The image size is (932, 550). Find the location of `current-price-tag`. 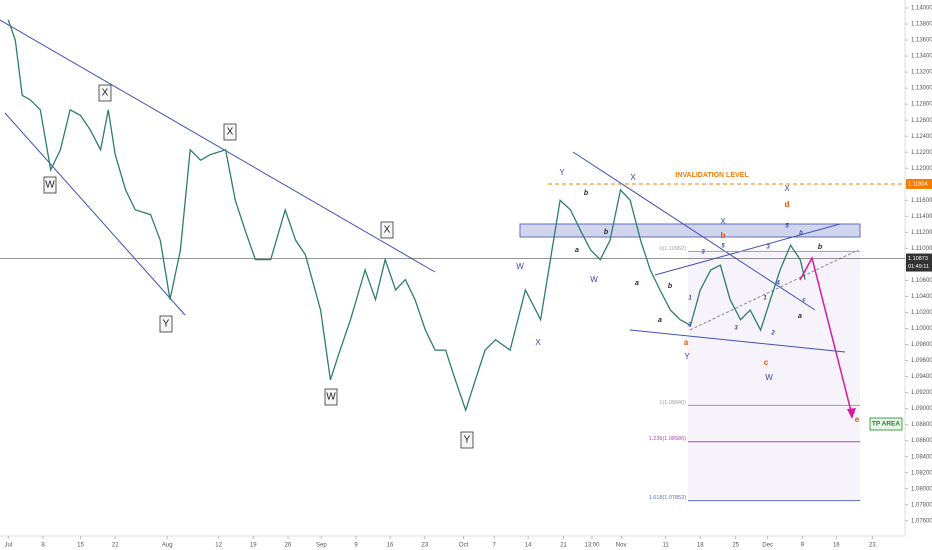

current-price-tag is located at coordinates (919, 262).